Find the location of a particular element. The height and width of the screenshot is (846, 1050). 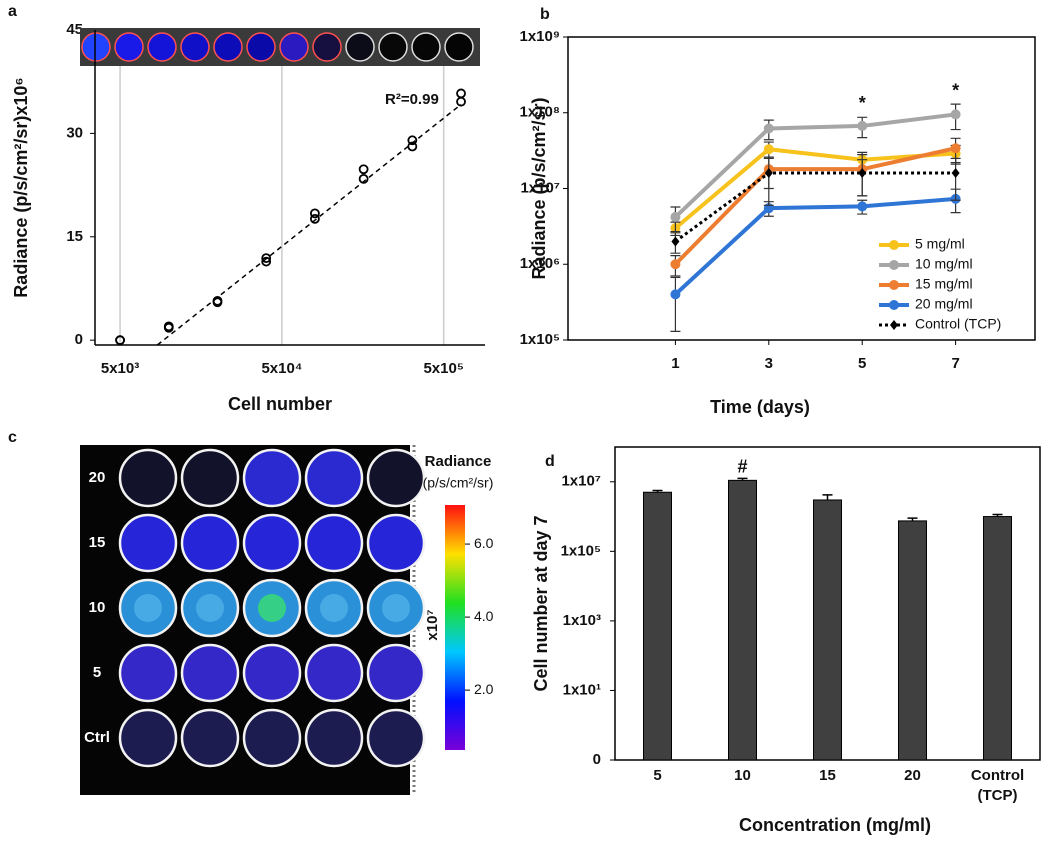

x-axis-title: Concentration (mg/ml) is located at coordinates (835, 825).